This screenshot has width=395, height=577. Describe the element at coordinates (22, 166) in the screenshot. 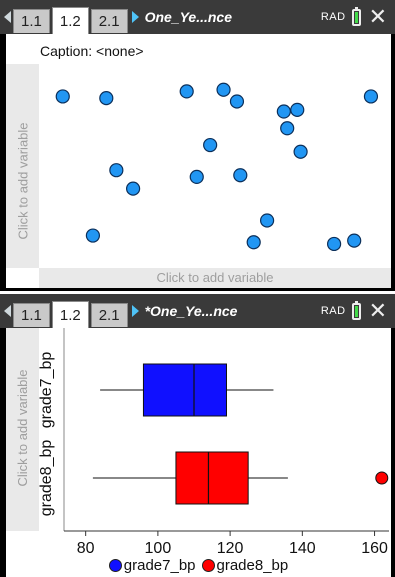

I see `y-axis-variable-target: Click to add variable` at that location.